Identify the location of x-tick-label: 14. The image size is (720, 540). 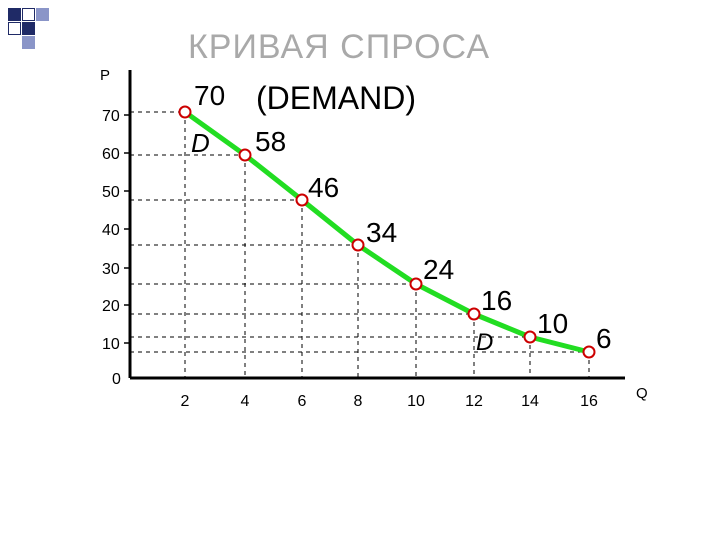
(530, 401).